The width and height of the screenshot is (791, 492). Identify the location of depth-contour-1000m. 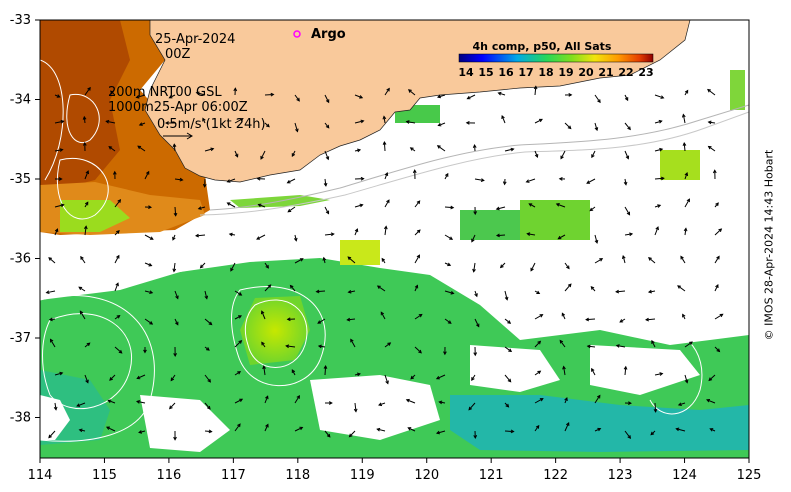
(474, 163).